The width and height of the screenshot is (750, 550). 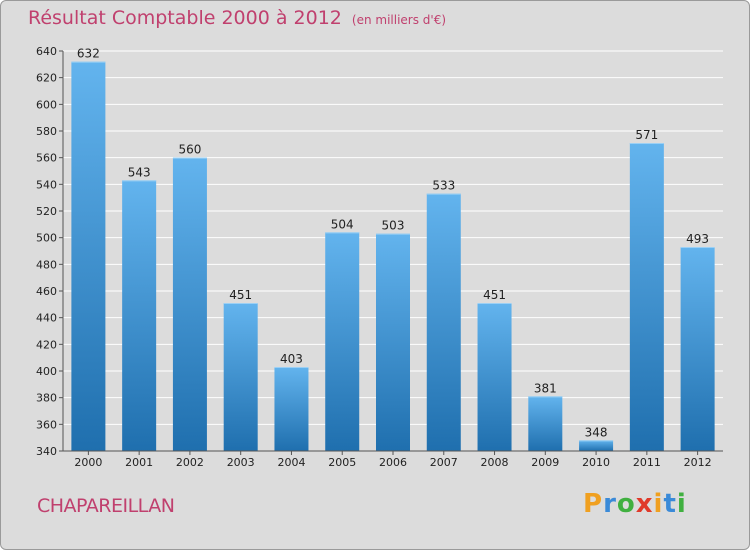 I want to click on y-tick-label: 580, so click(x=46, y=131).